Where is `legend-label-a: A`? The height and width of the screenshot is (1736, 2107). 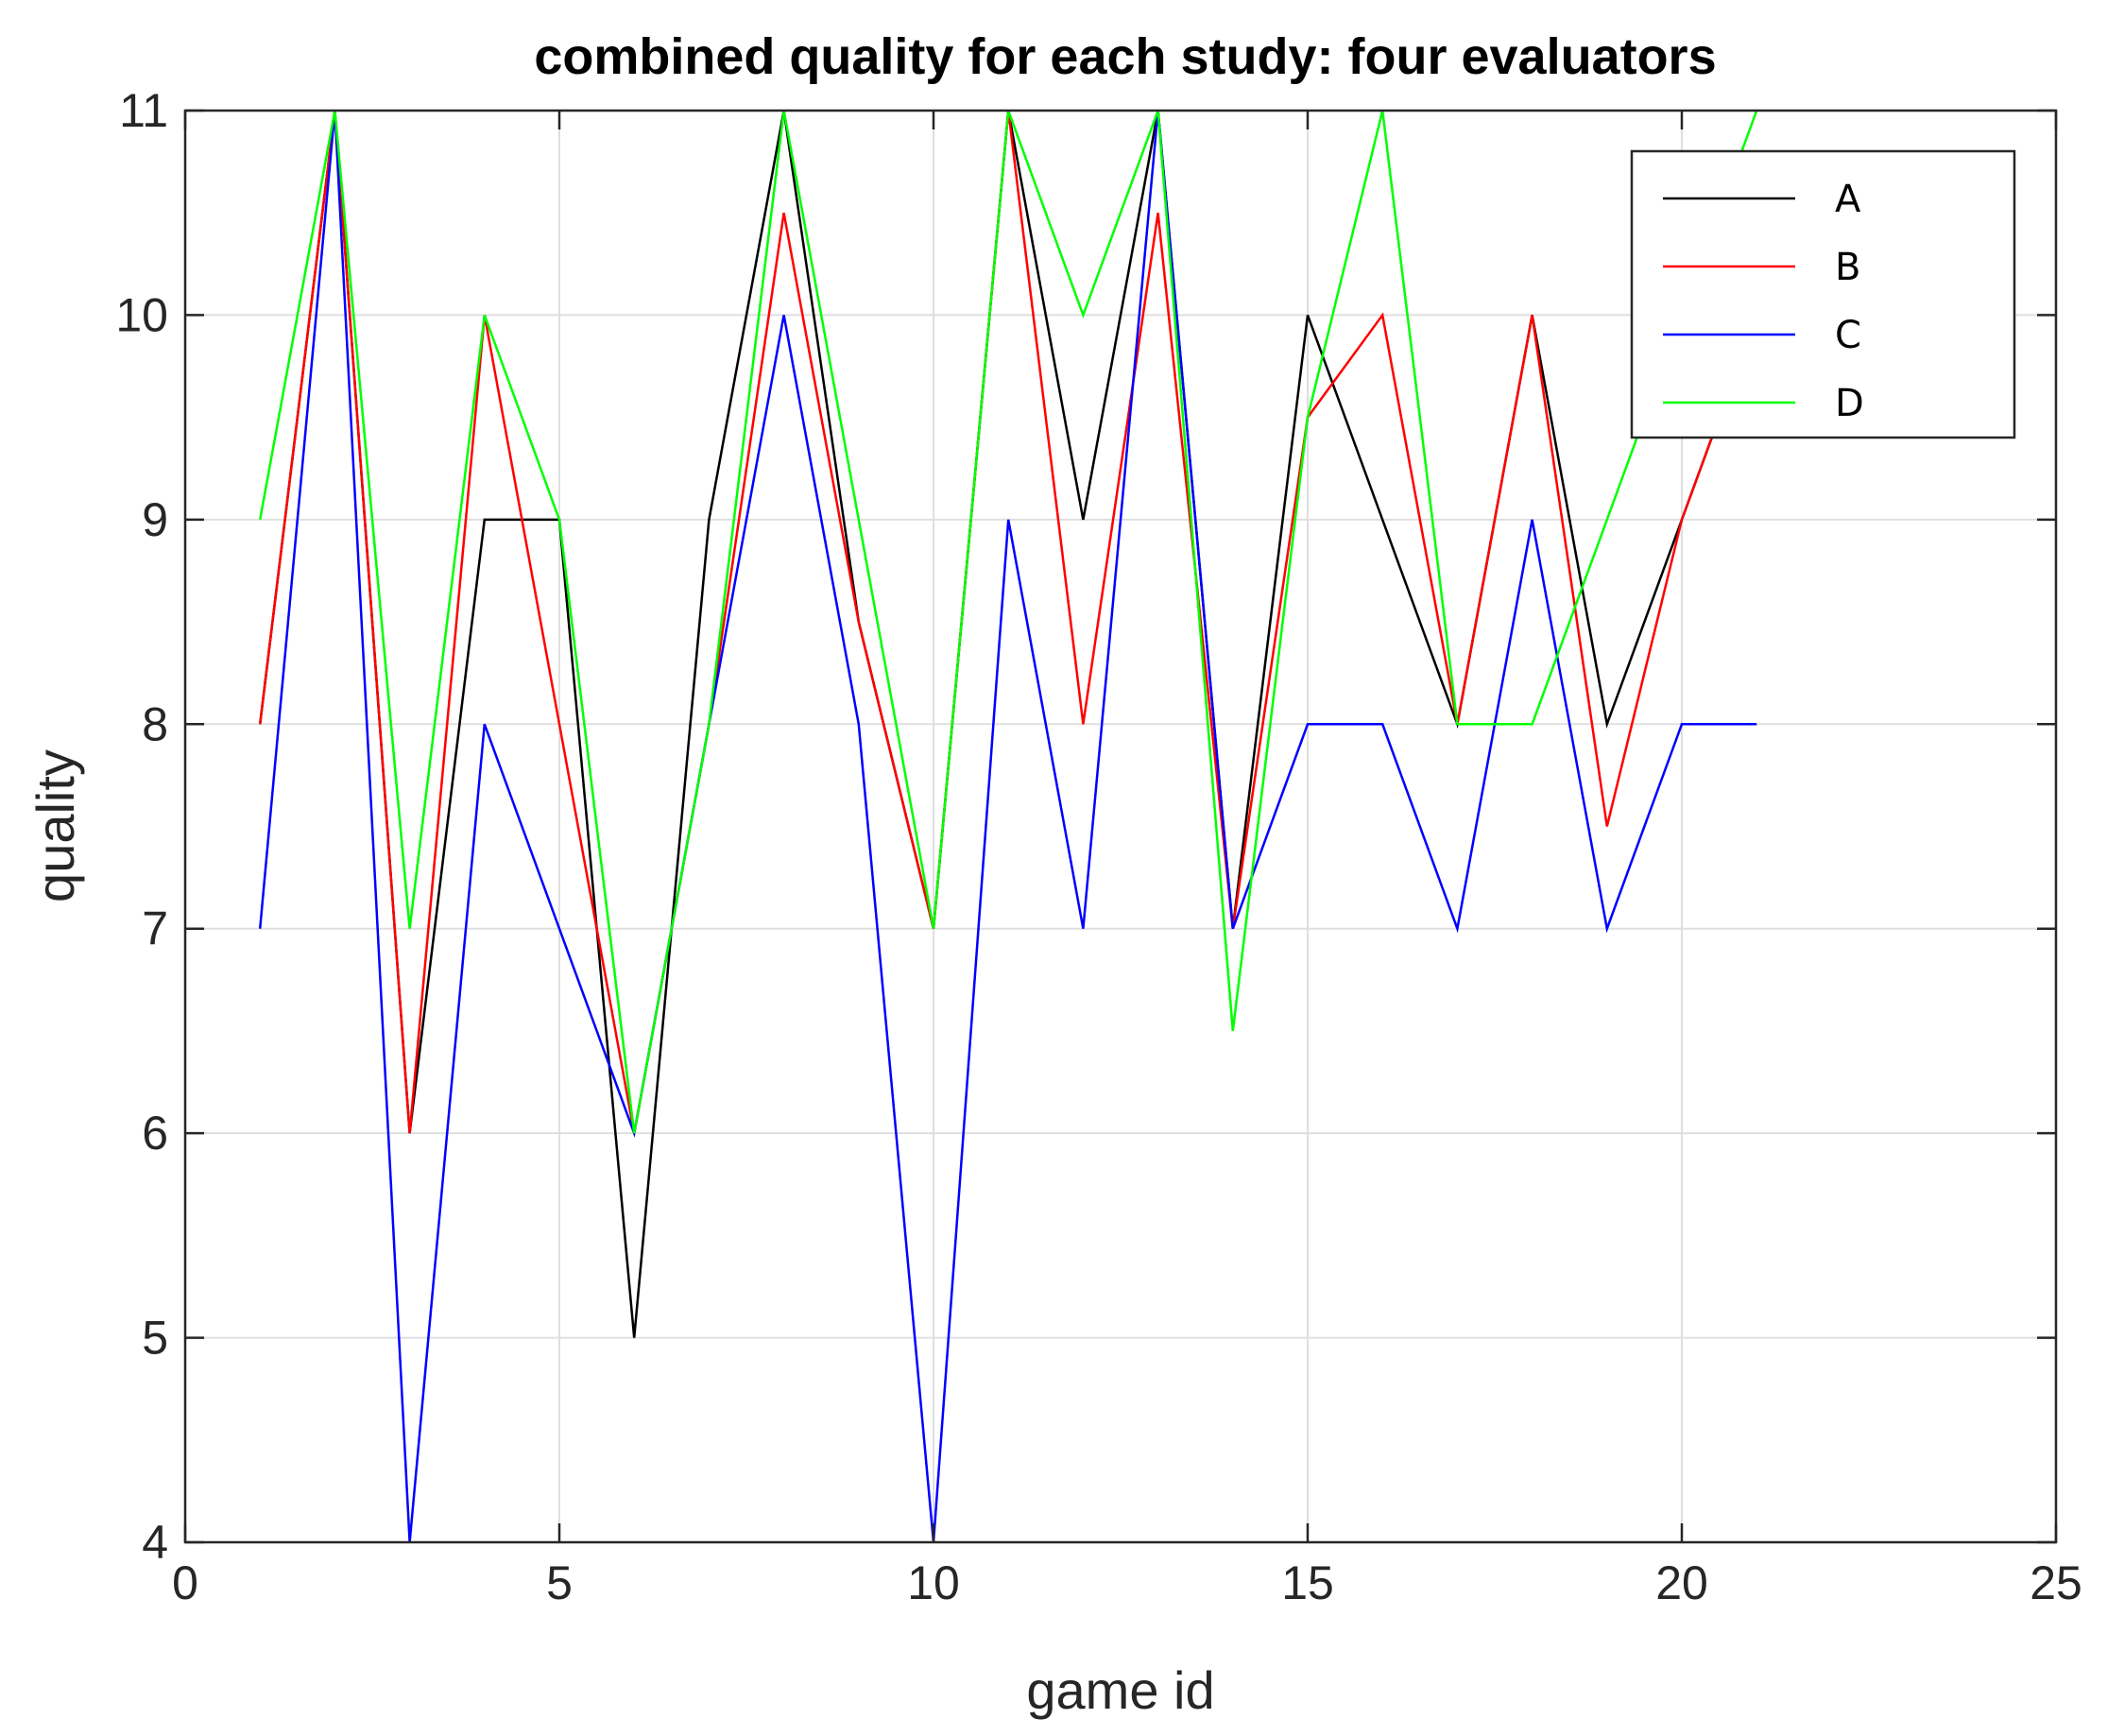
legend-label-a: A is located at coordinates (1848, 199).